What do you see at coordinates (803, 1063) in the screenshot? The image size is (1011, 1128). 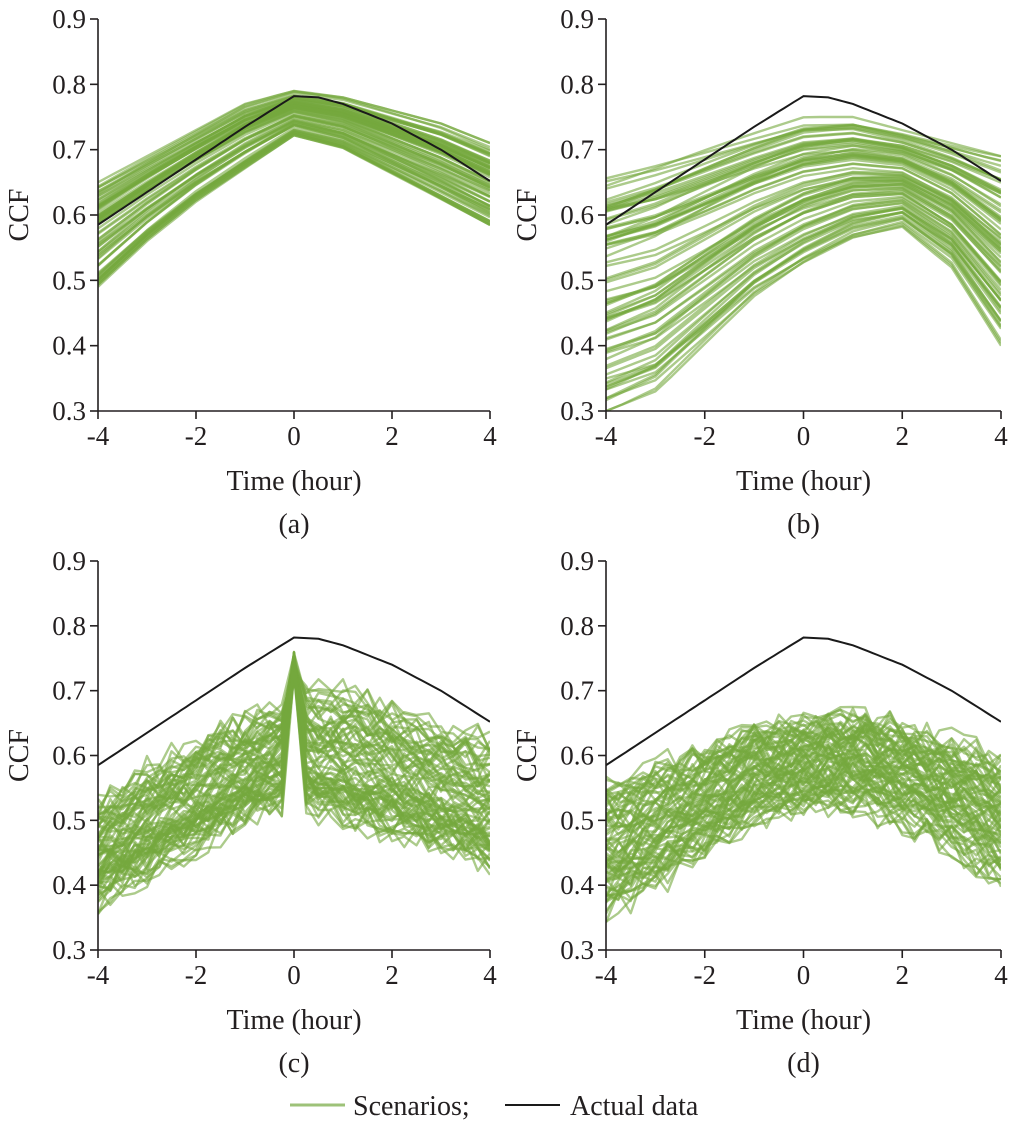 I see `panel-label: (d)` at bounding box center [803, 1063].